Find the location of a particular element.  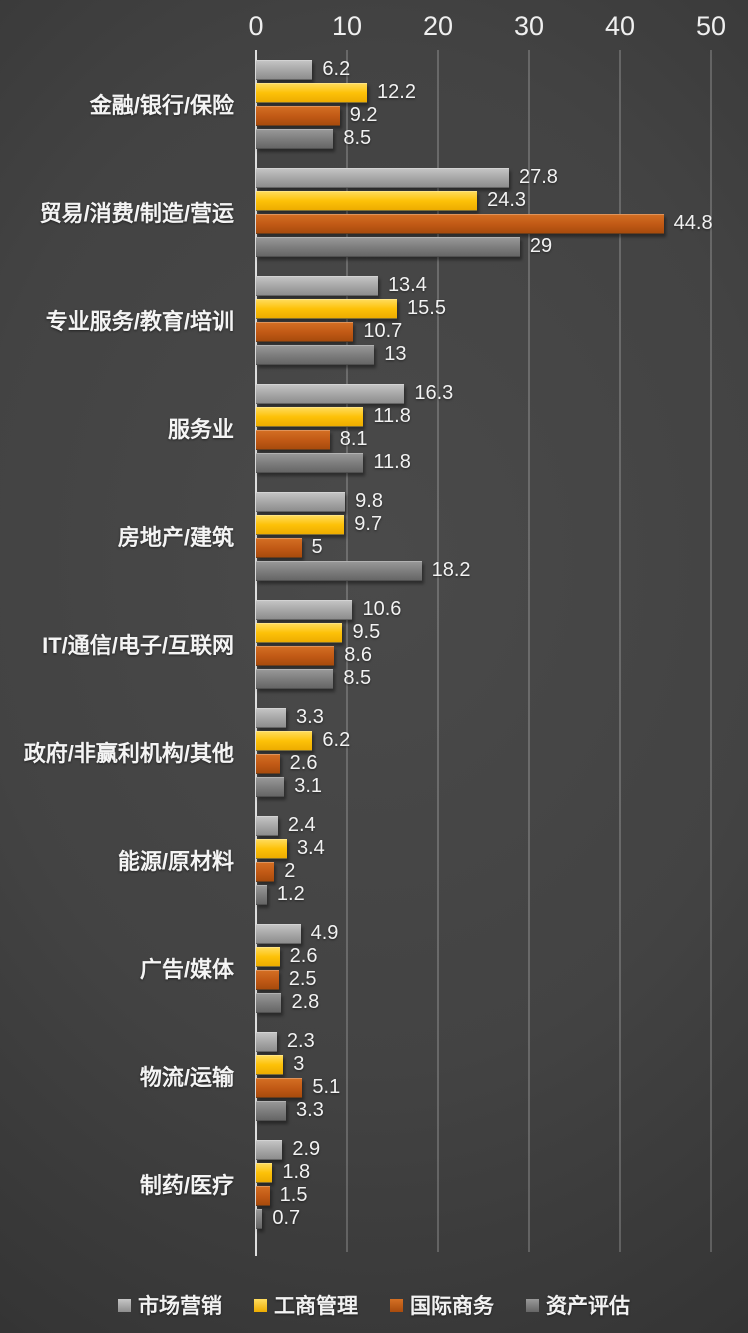

category-label: 物流/运输 is located at coordinates (186, 1077).